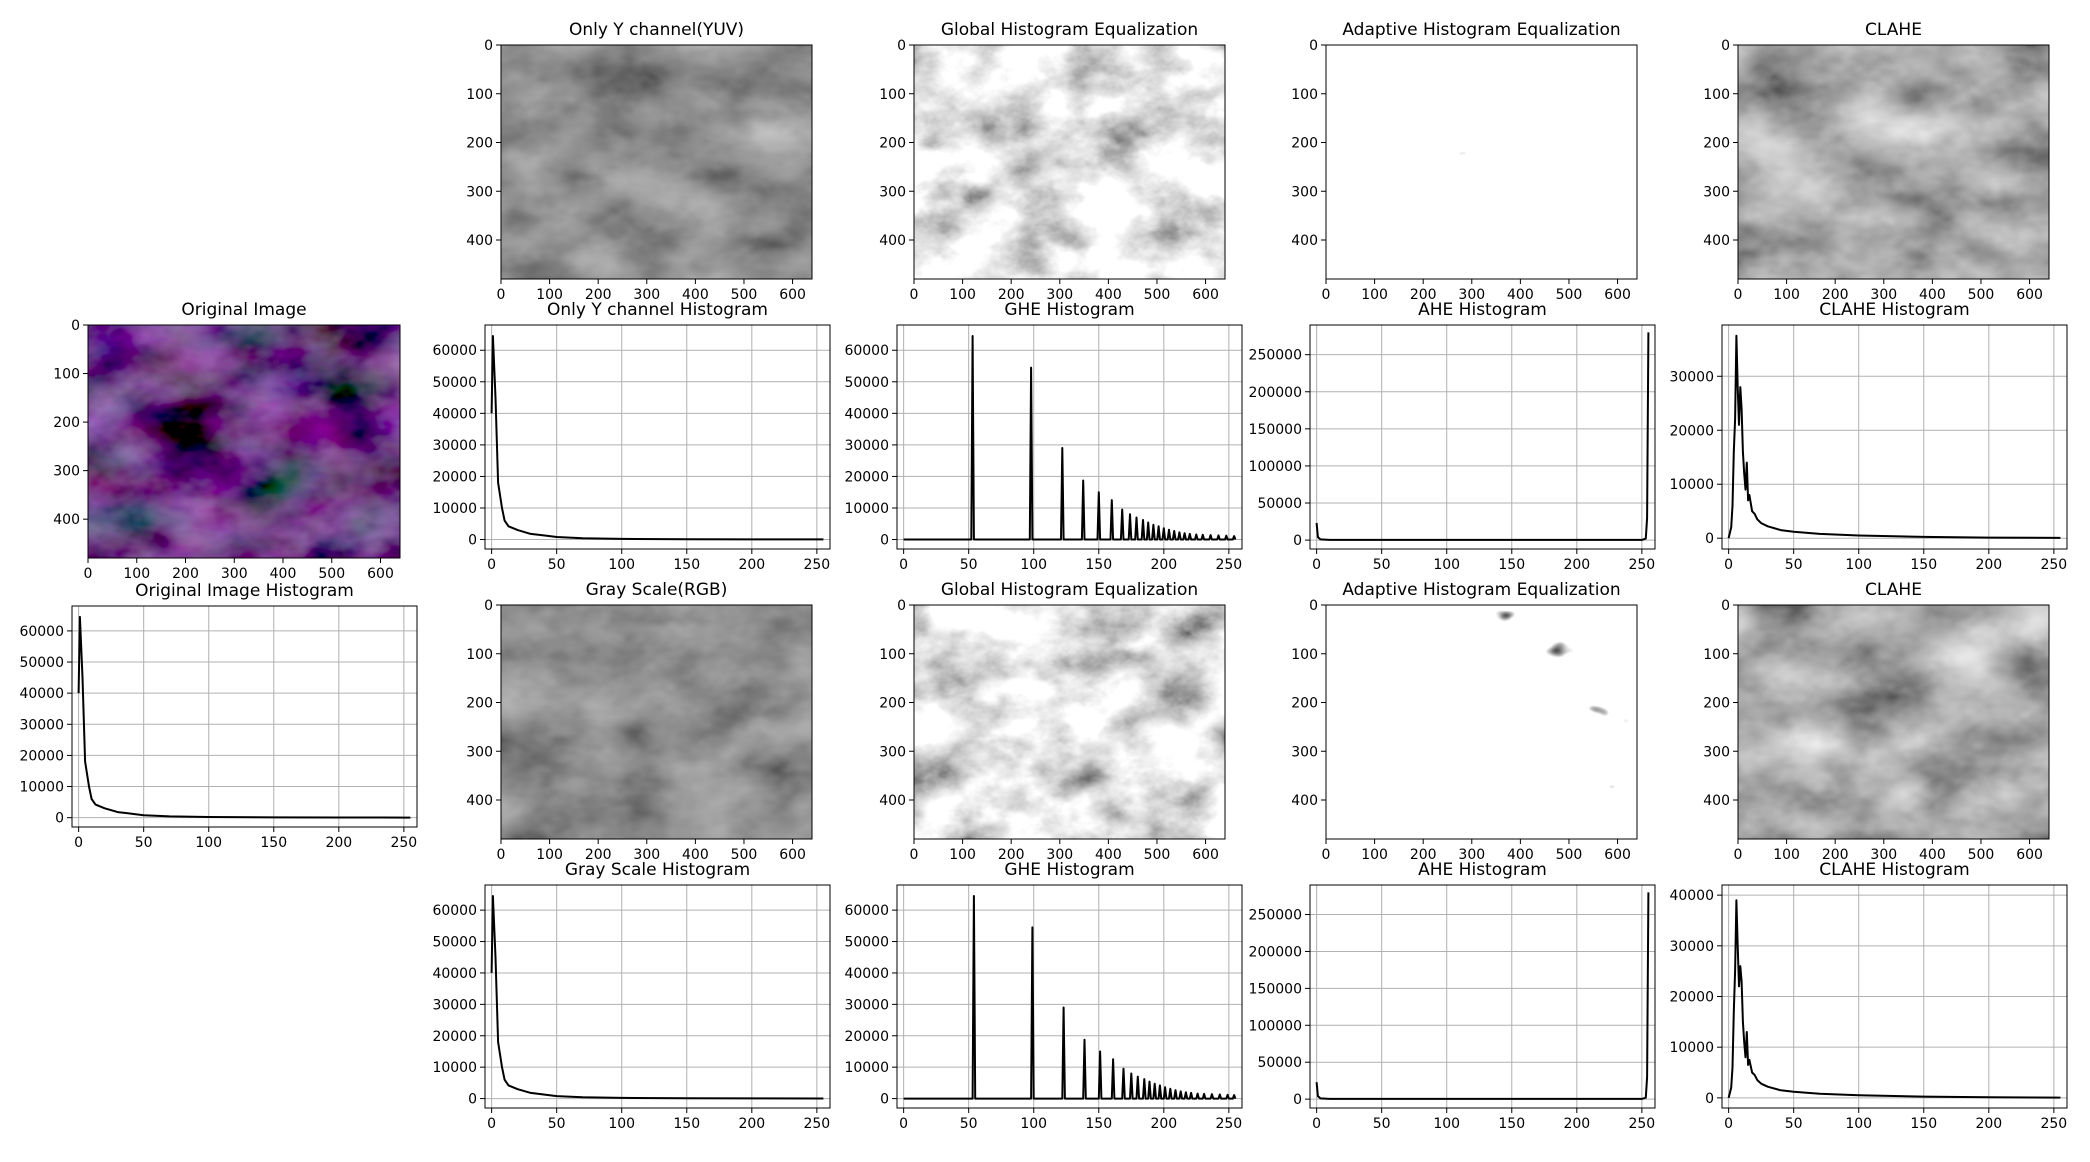  Describe the element at coordinates (1275, 430) in the screenshot. I see `y-tick-label: 150000` at that location.